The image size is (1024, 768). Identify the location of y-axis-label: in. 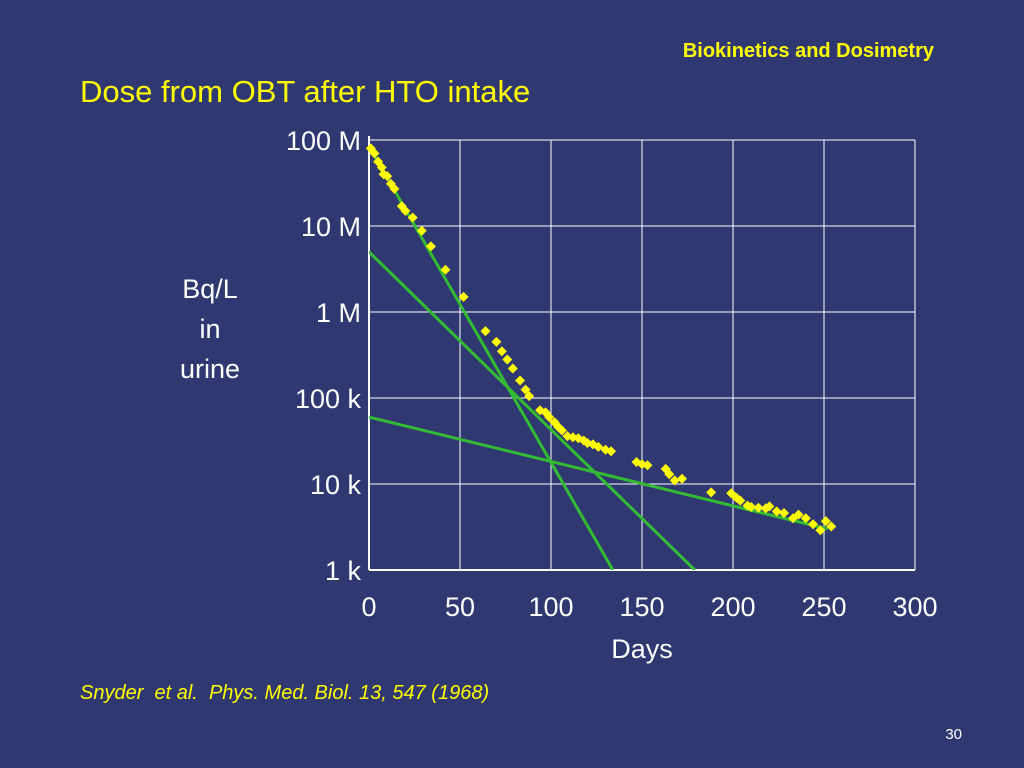
(209, 329).